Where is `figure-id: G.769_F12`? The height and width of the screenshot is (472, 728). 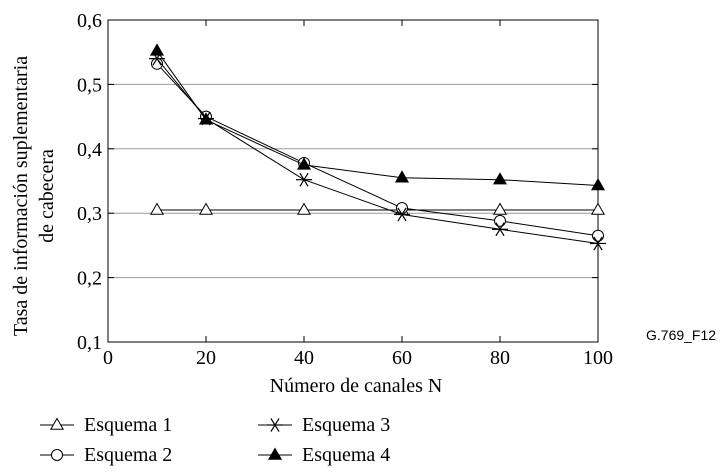
figure-id: G.769_F12 is located at coordinates (681, 335).